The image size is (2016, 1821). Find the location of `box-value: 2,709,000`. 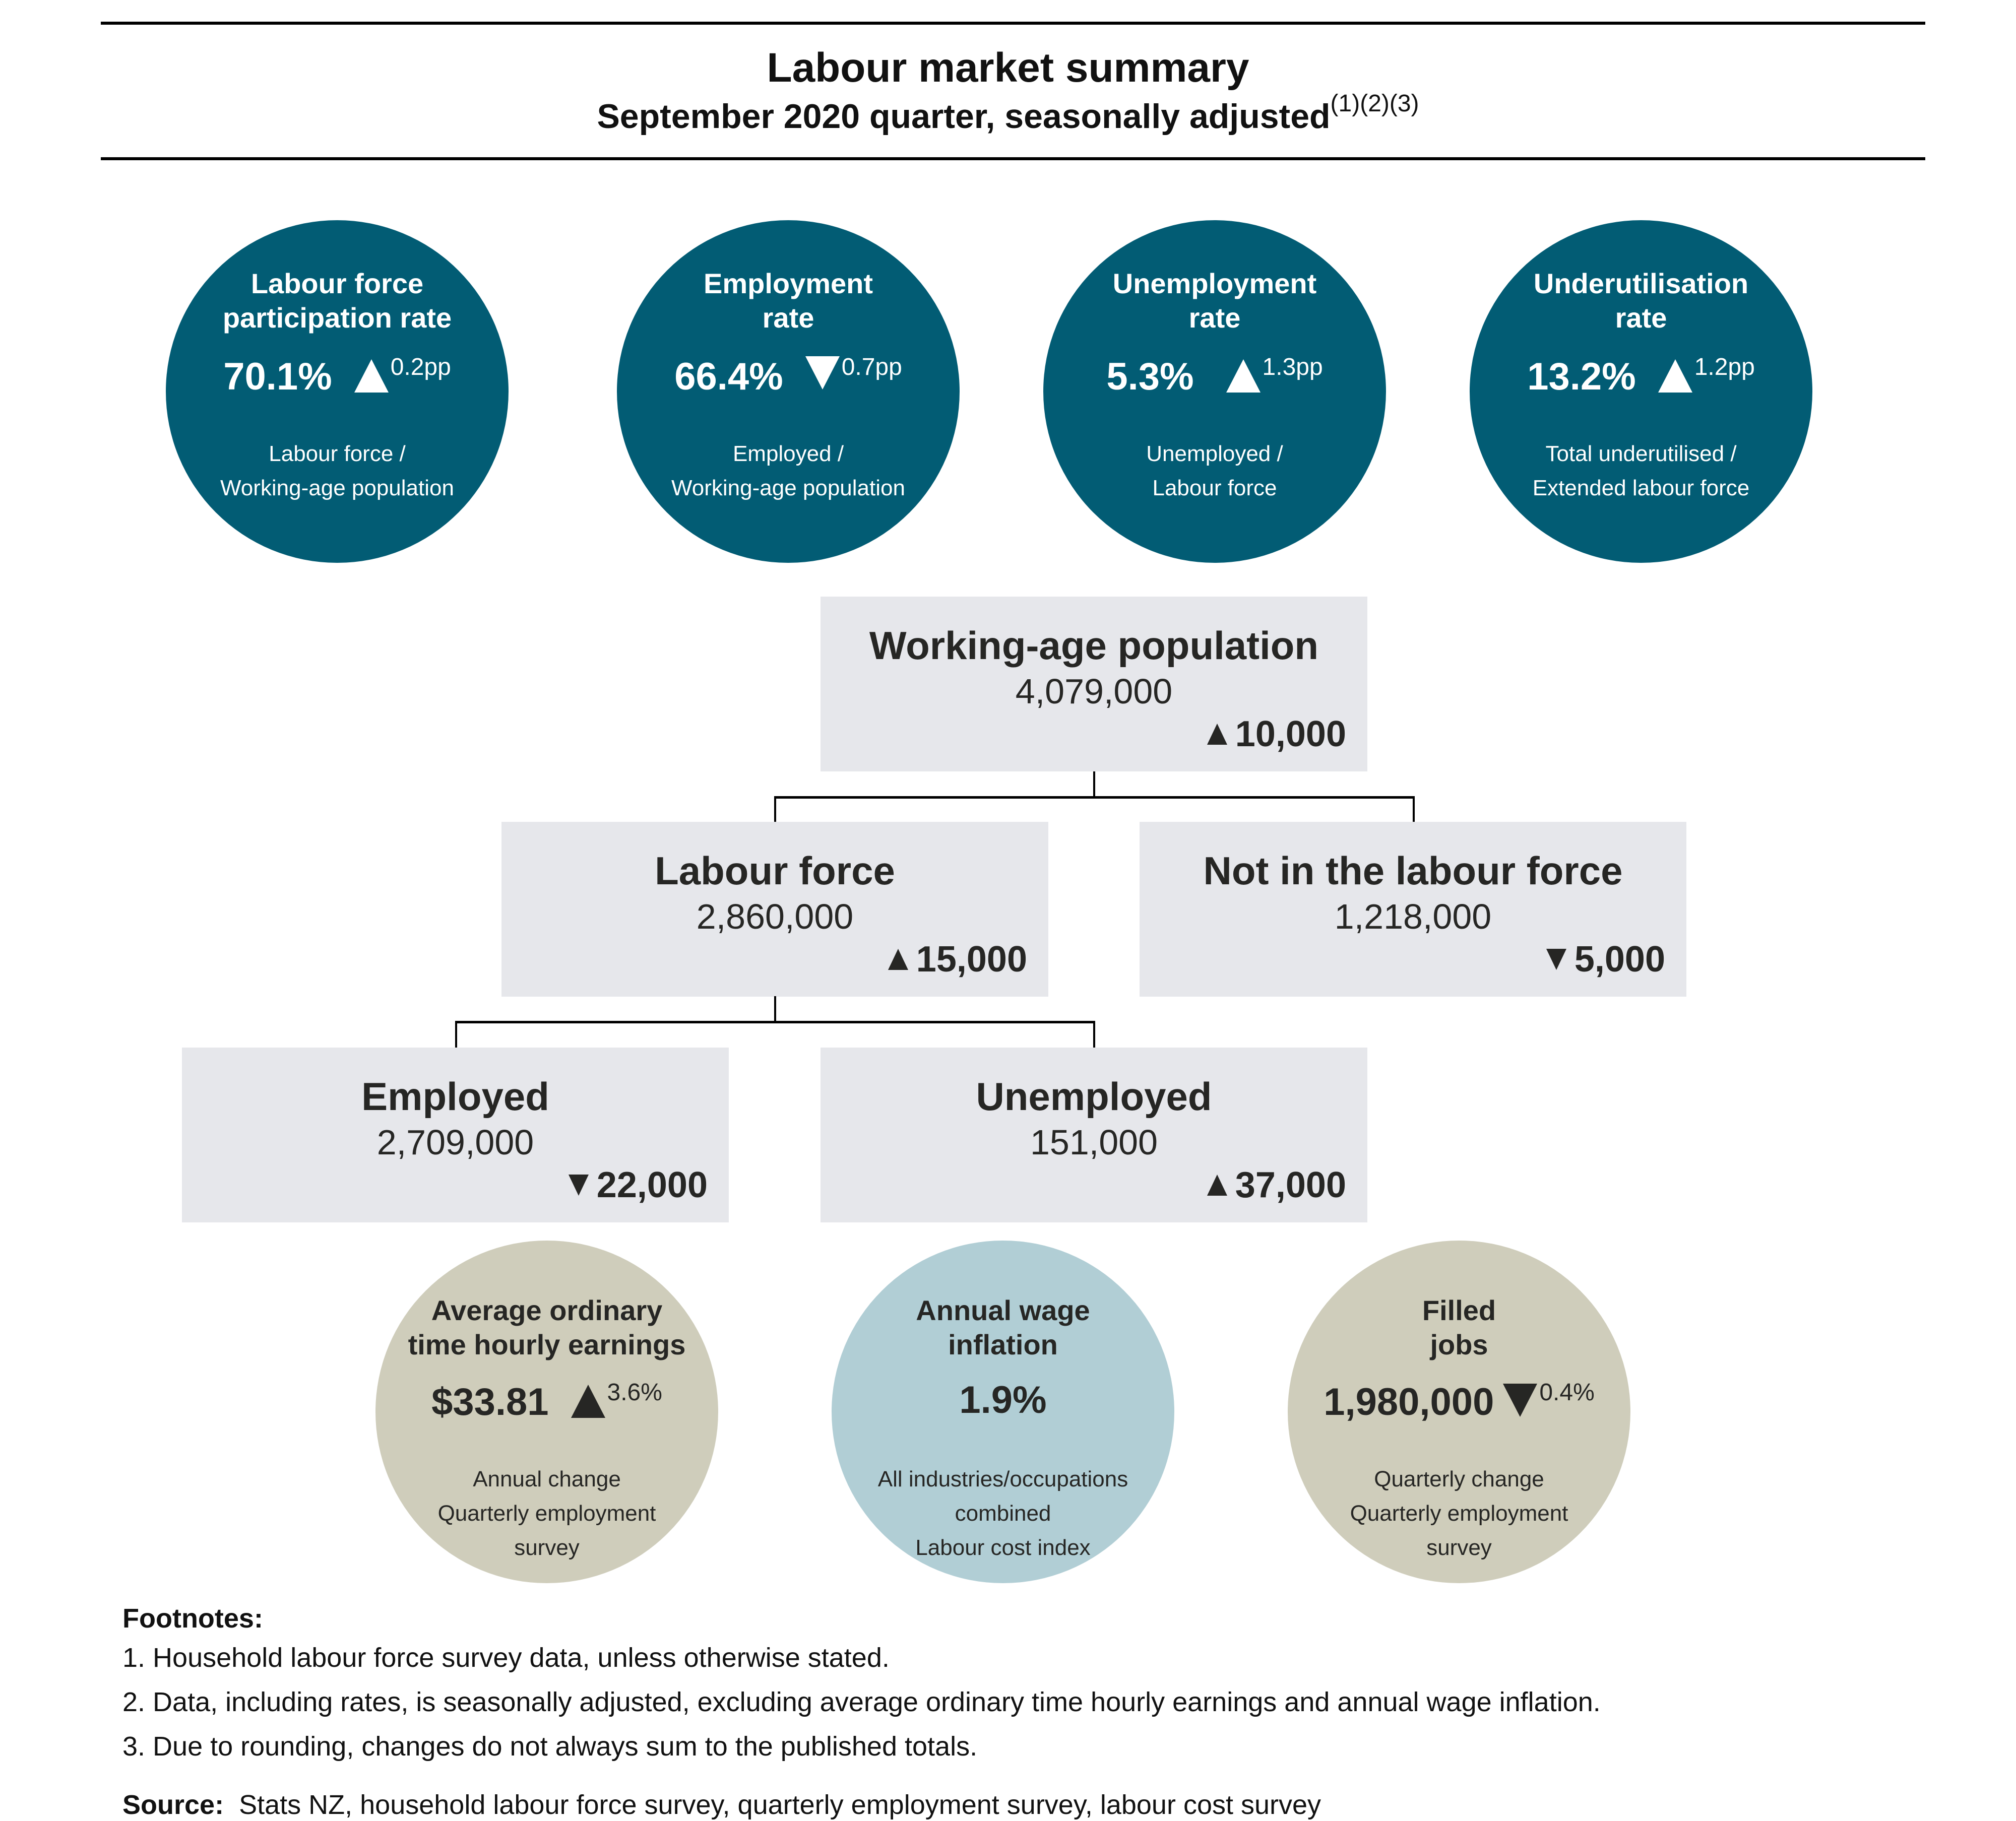

box-value: 2,709,000 is located at coordinates (455, 1142).